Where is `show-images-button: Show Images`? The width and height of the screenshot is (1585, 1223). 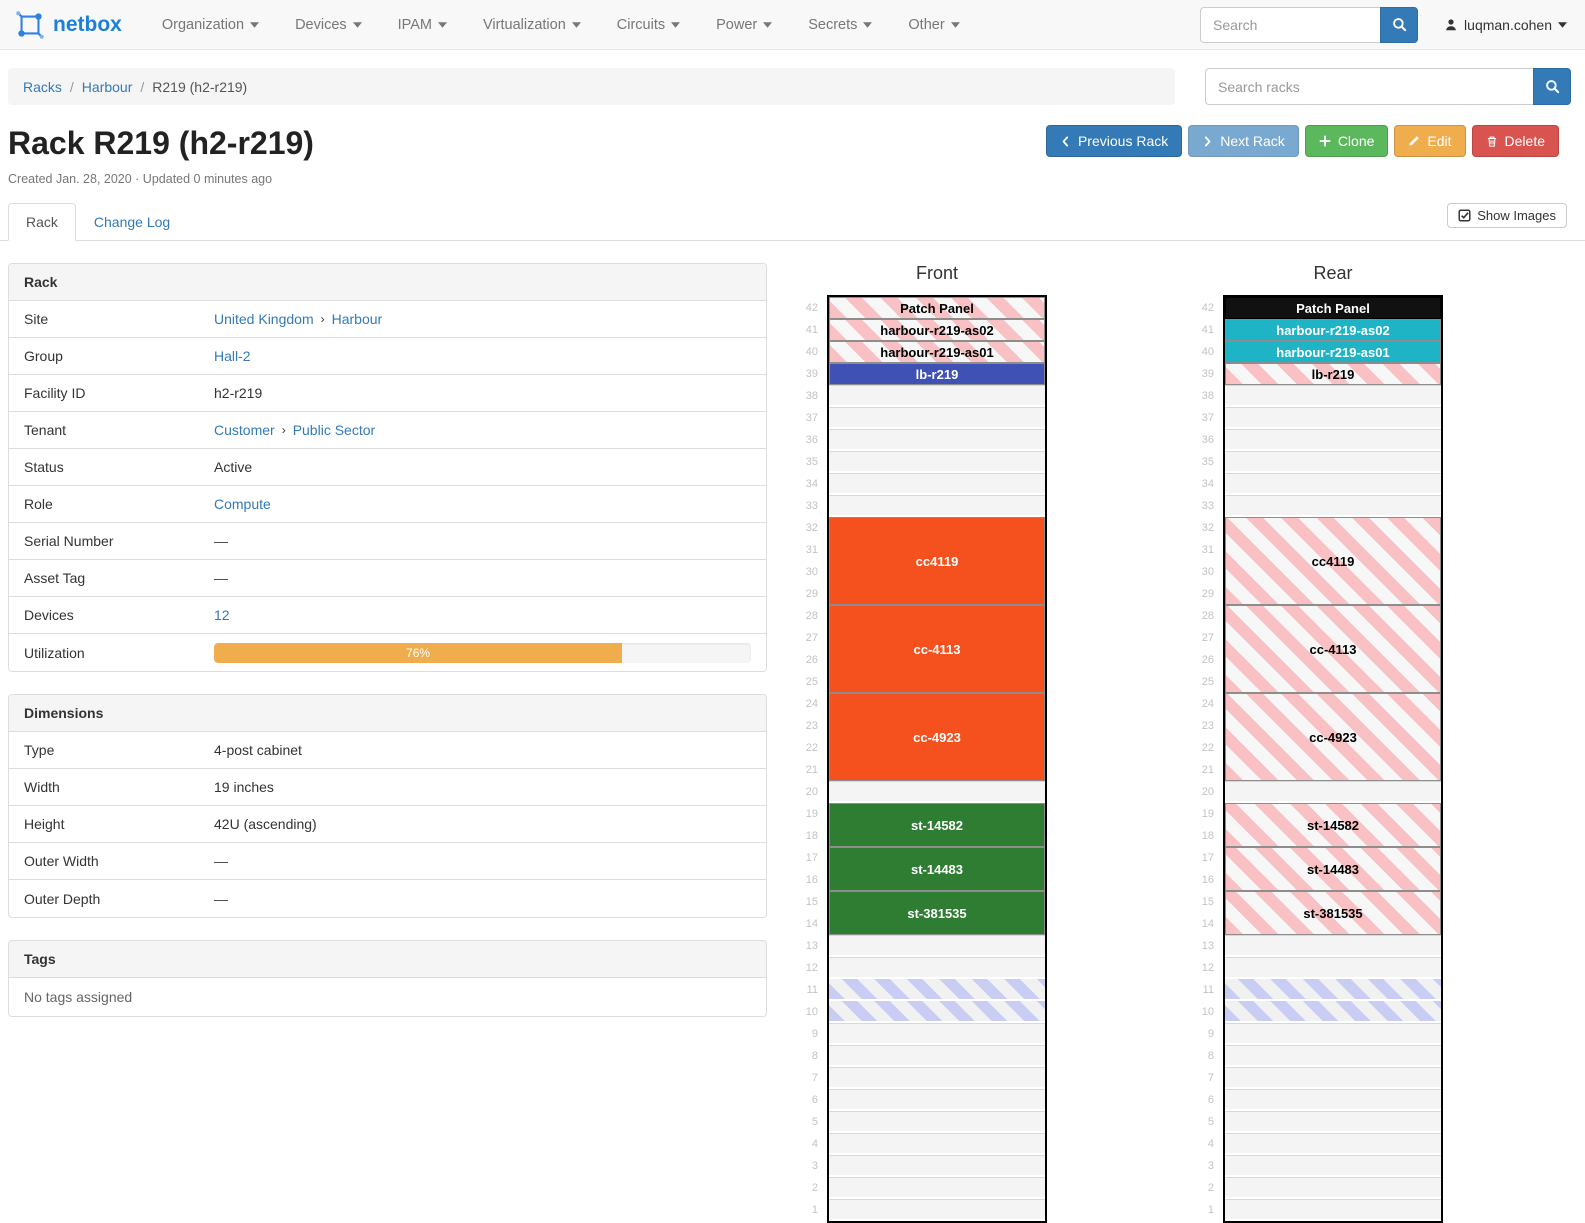
show-images-button: Show Images is located at coordinates (1507, 215).